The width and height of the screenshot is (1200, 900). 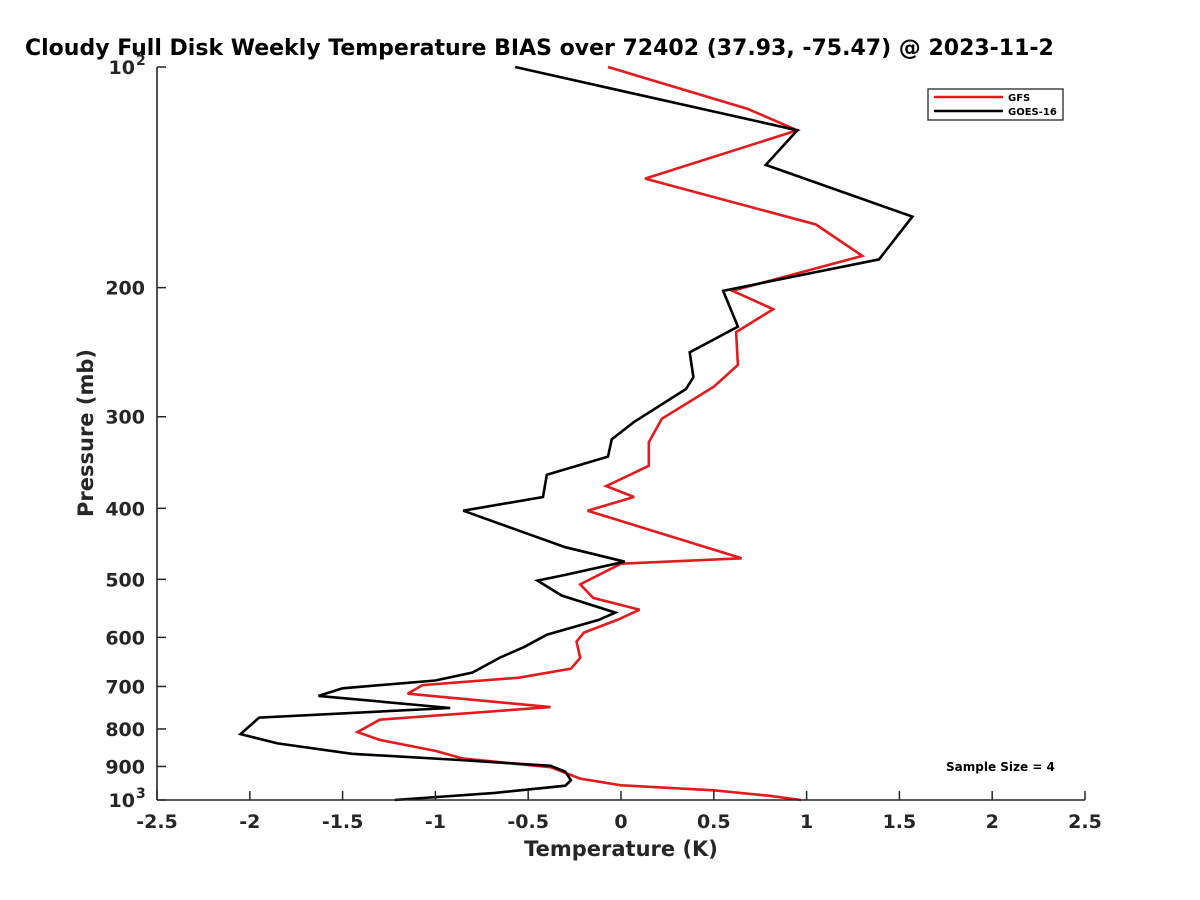 What do you see at coordinates (125, 580) in the screenshot?
I see `y-tick-label: 500` at bounding box center [125, 580].